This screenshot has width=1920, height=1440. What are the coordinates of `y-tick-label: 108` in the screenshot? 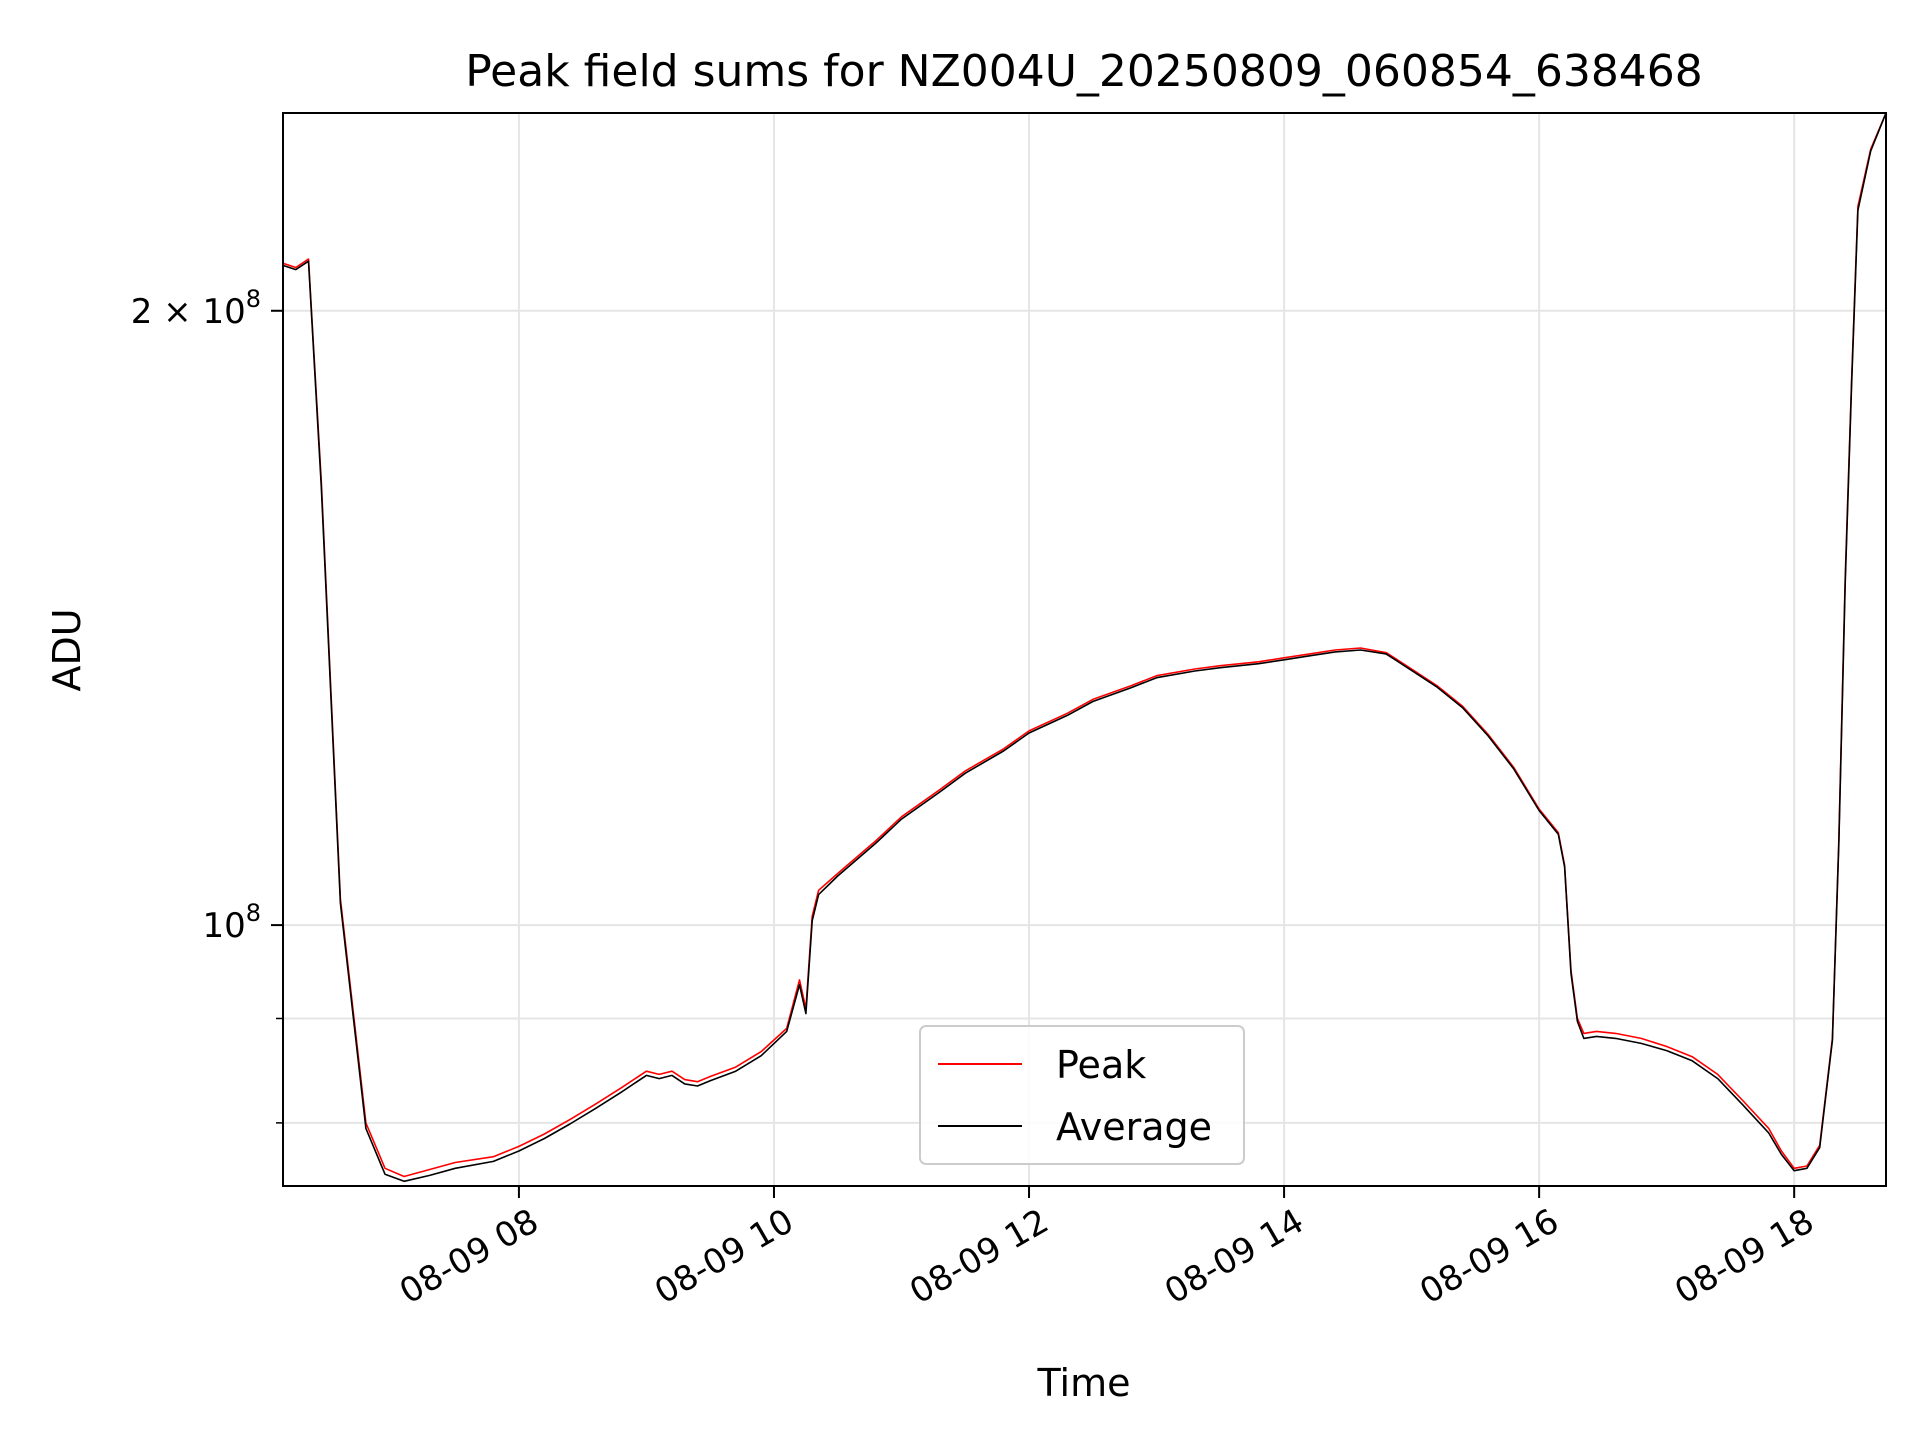 It's located at (231, 922).